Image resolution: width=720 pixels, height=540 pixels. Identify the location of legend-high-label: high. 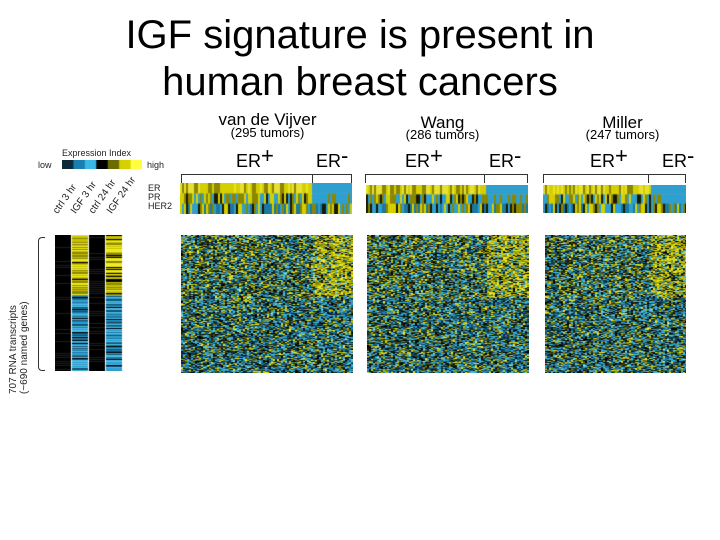
(156, 165).